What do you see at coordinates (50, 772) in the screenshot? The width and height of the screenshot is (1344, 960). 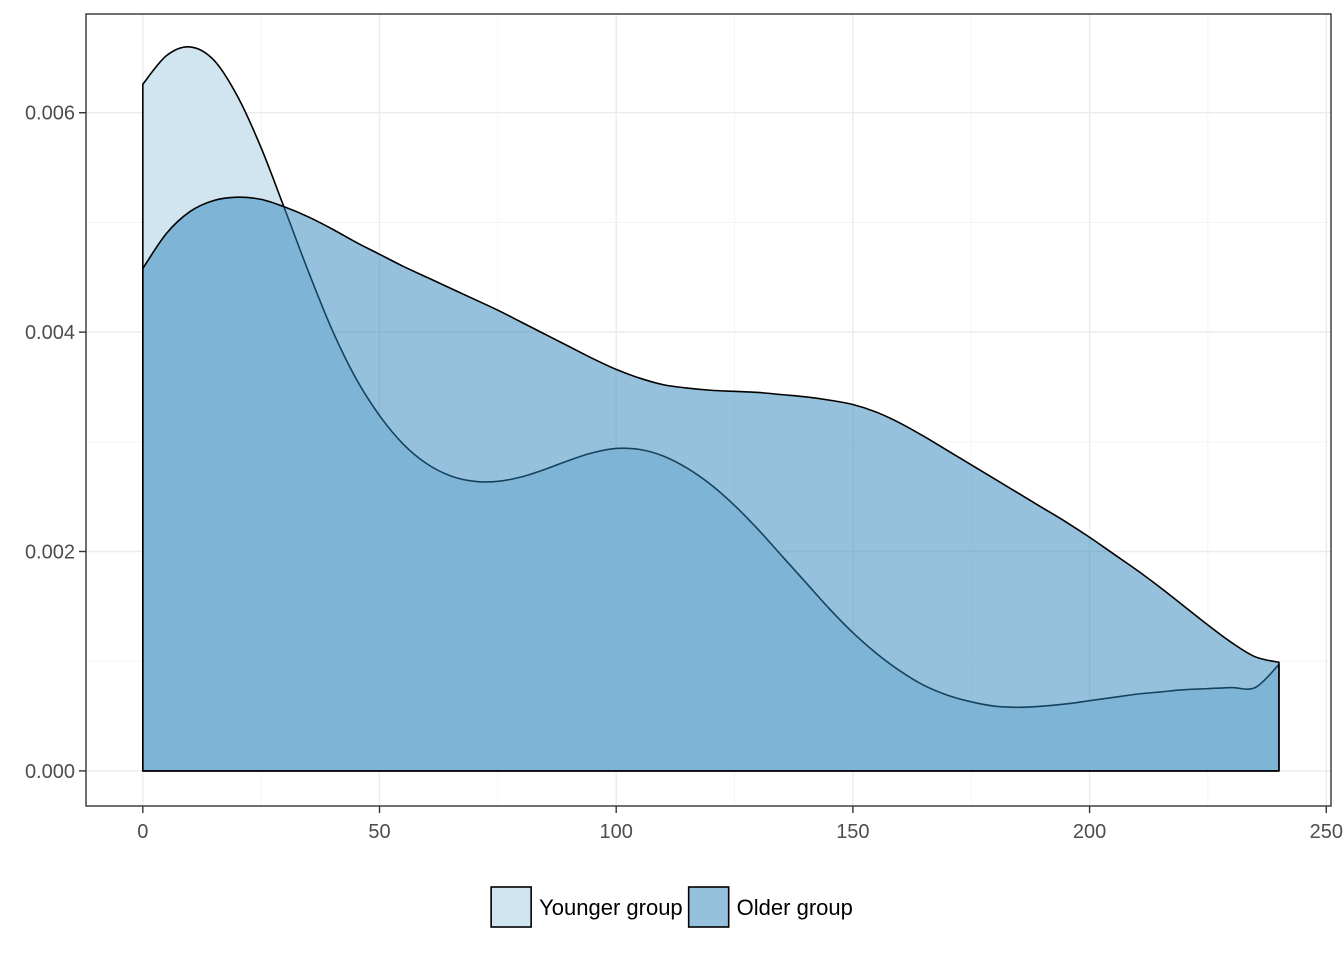 I see `y-tick-label: 0.000` at bounding box center [50, 772].